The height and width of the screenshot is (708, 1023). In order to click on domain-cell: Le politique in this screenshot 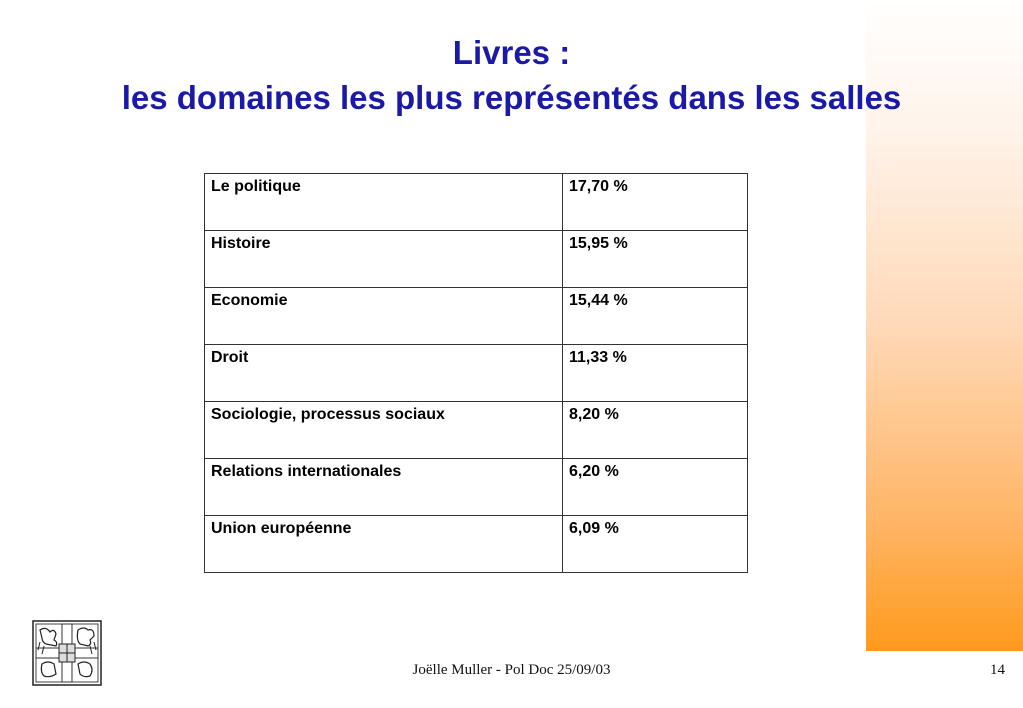, I will do `click(383, 202)`.